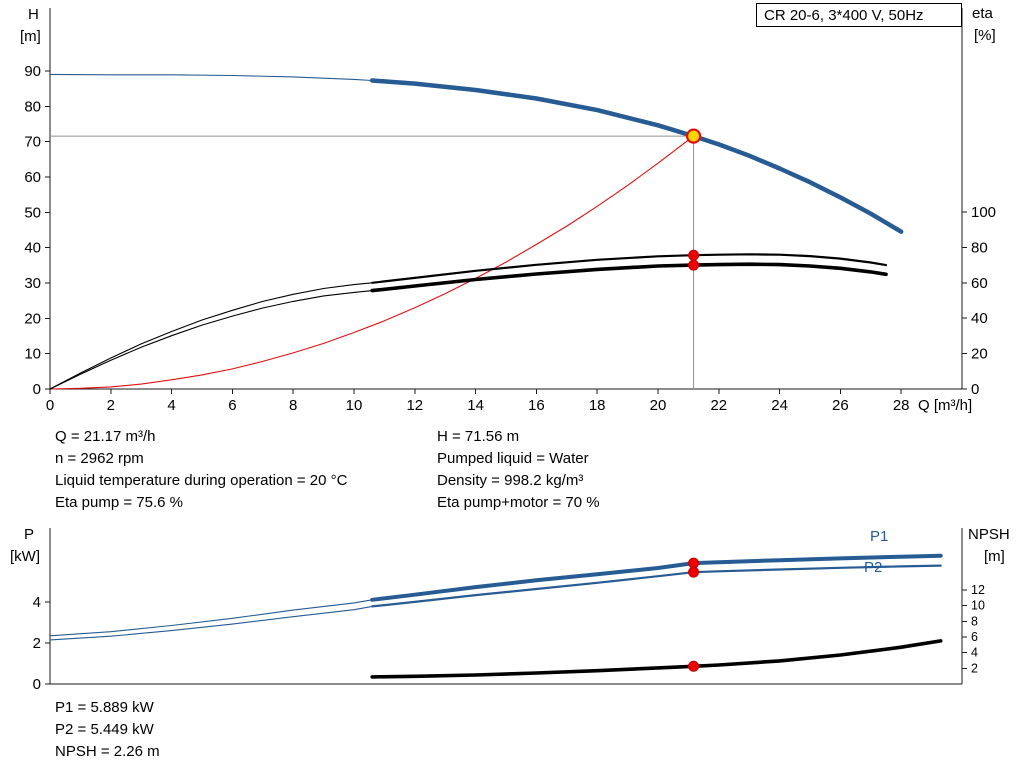 This screenshot has width=1024, height=781. Describe the element at coordinates (32, 212) in the screenshot. I see `y-left-tick-label: 50` at that location.